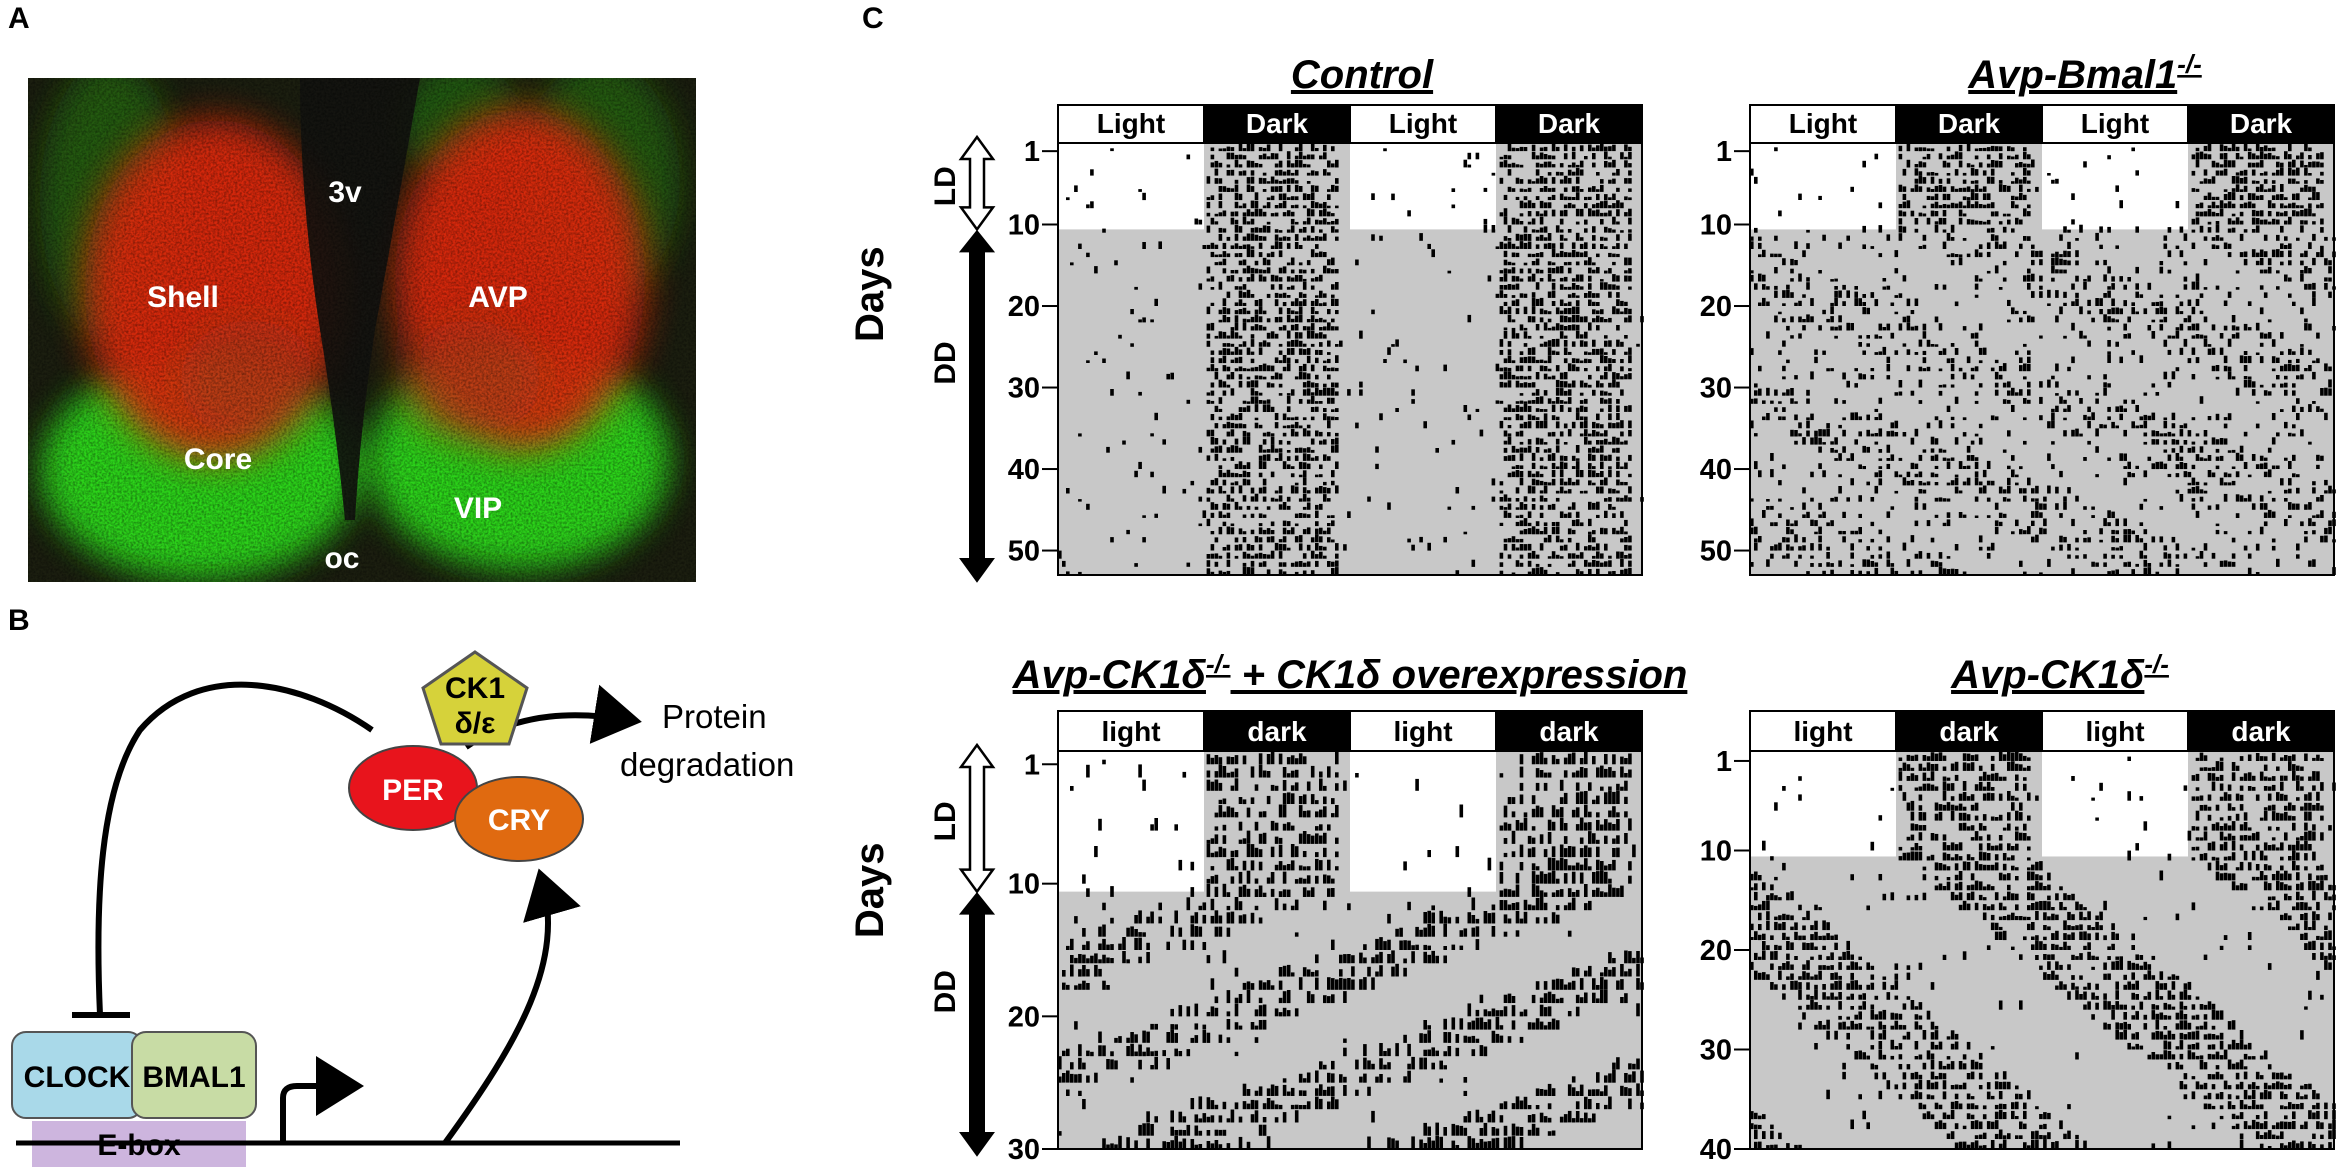 The width and height of the screenshot is (2344, 1169). What do you see at coordinates (345, 192) in the screenshot?
I see `label-3v: 3v` at bounding box center [345, 192].